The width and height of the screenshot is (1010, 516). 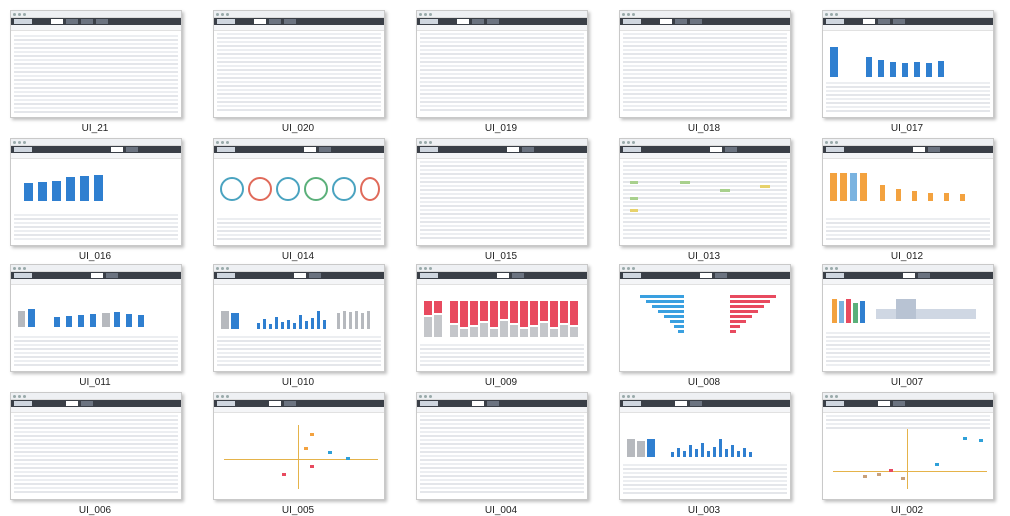 What do you see at coordinates (501, 256) in the screenshot?
I see `thumbnail-caption: UI_015` at bounding box center [501, 256].